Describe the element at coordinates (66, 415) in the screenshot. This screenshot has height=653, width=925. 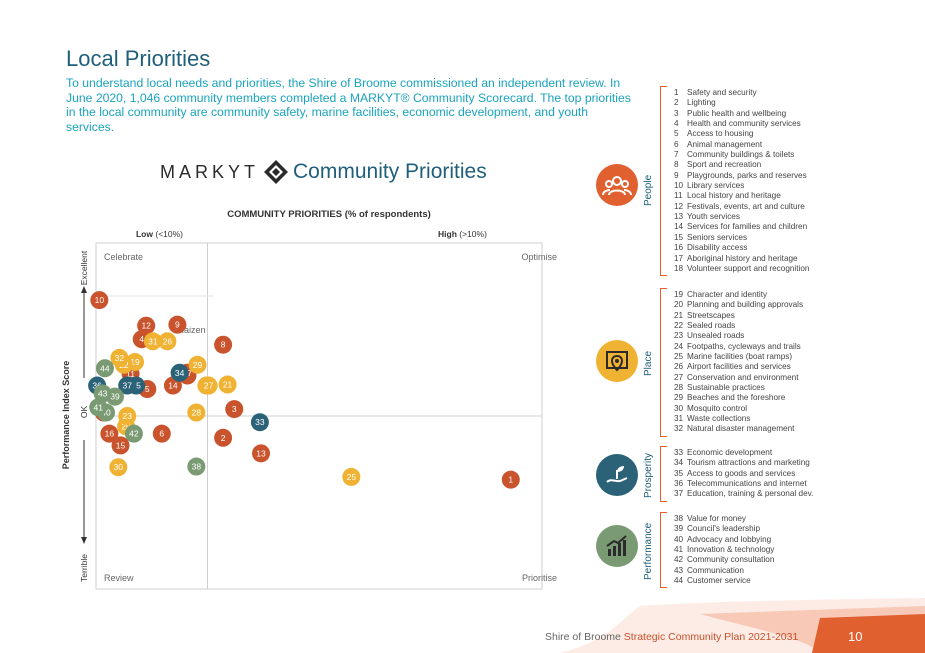
I see `y-axis-title: Performance Index Score` at that location.